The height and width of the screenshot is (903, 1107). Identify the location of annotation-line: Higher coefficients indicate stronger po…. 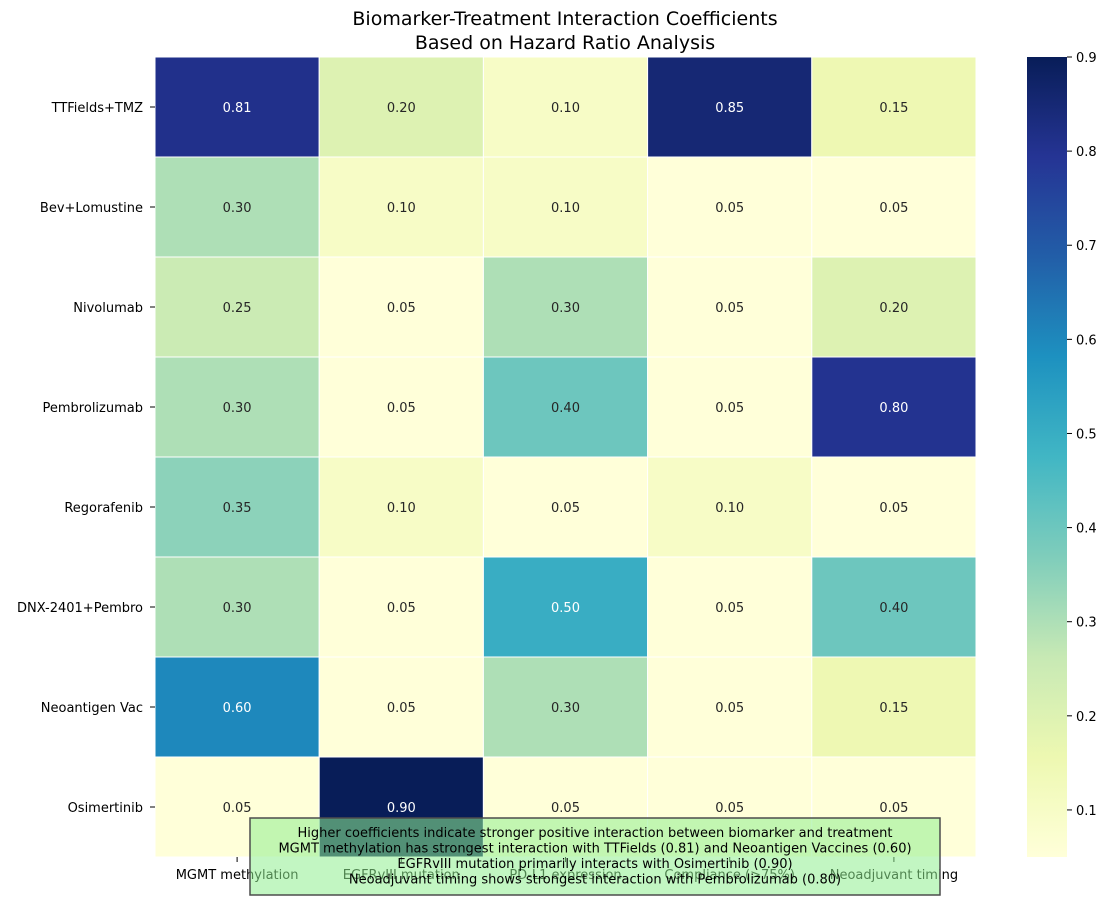
(595, 833).